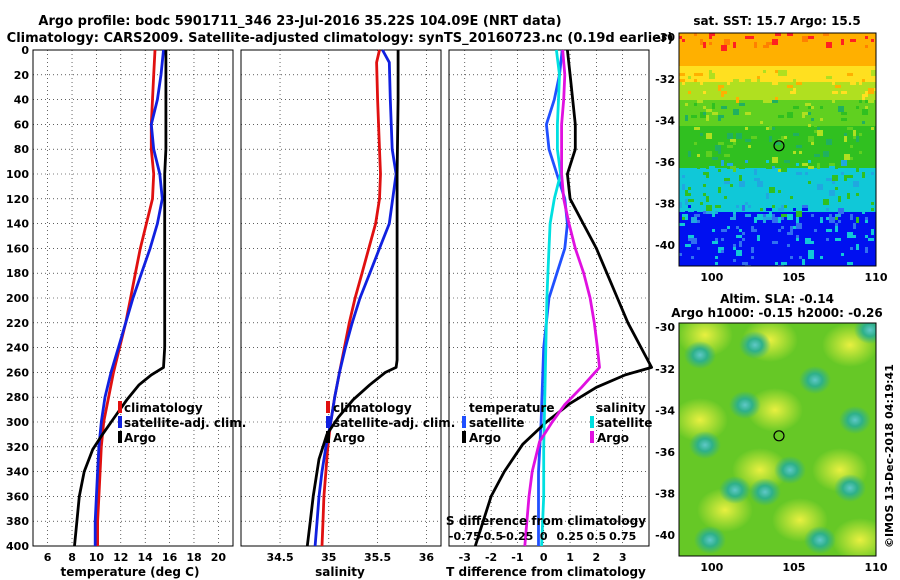  Describe the element at coordinates (793, 567) in the screenshot. I see `map-x-tick-label: 105` at that location.